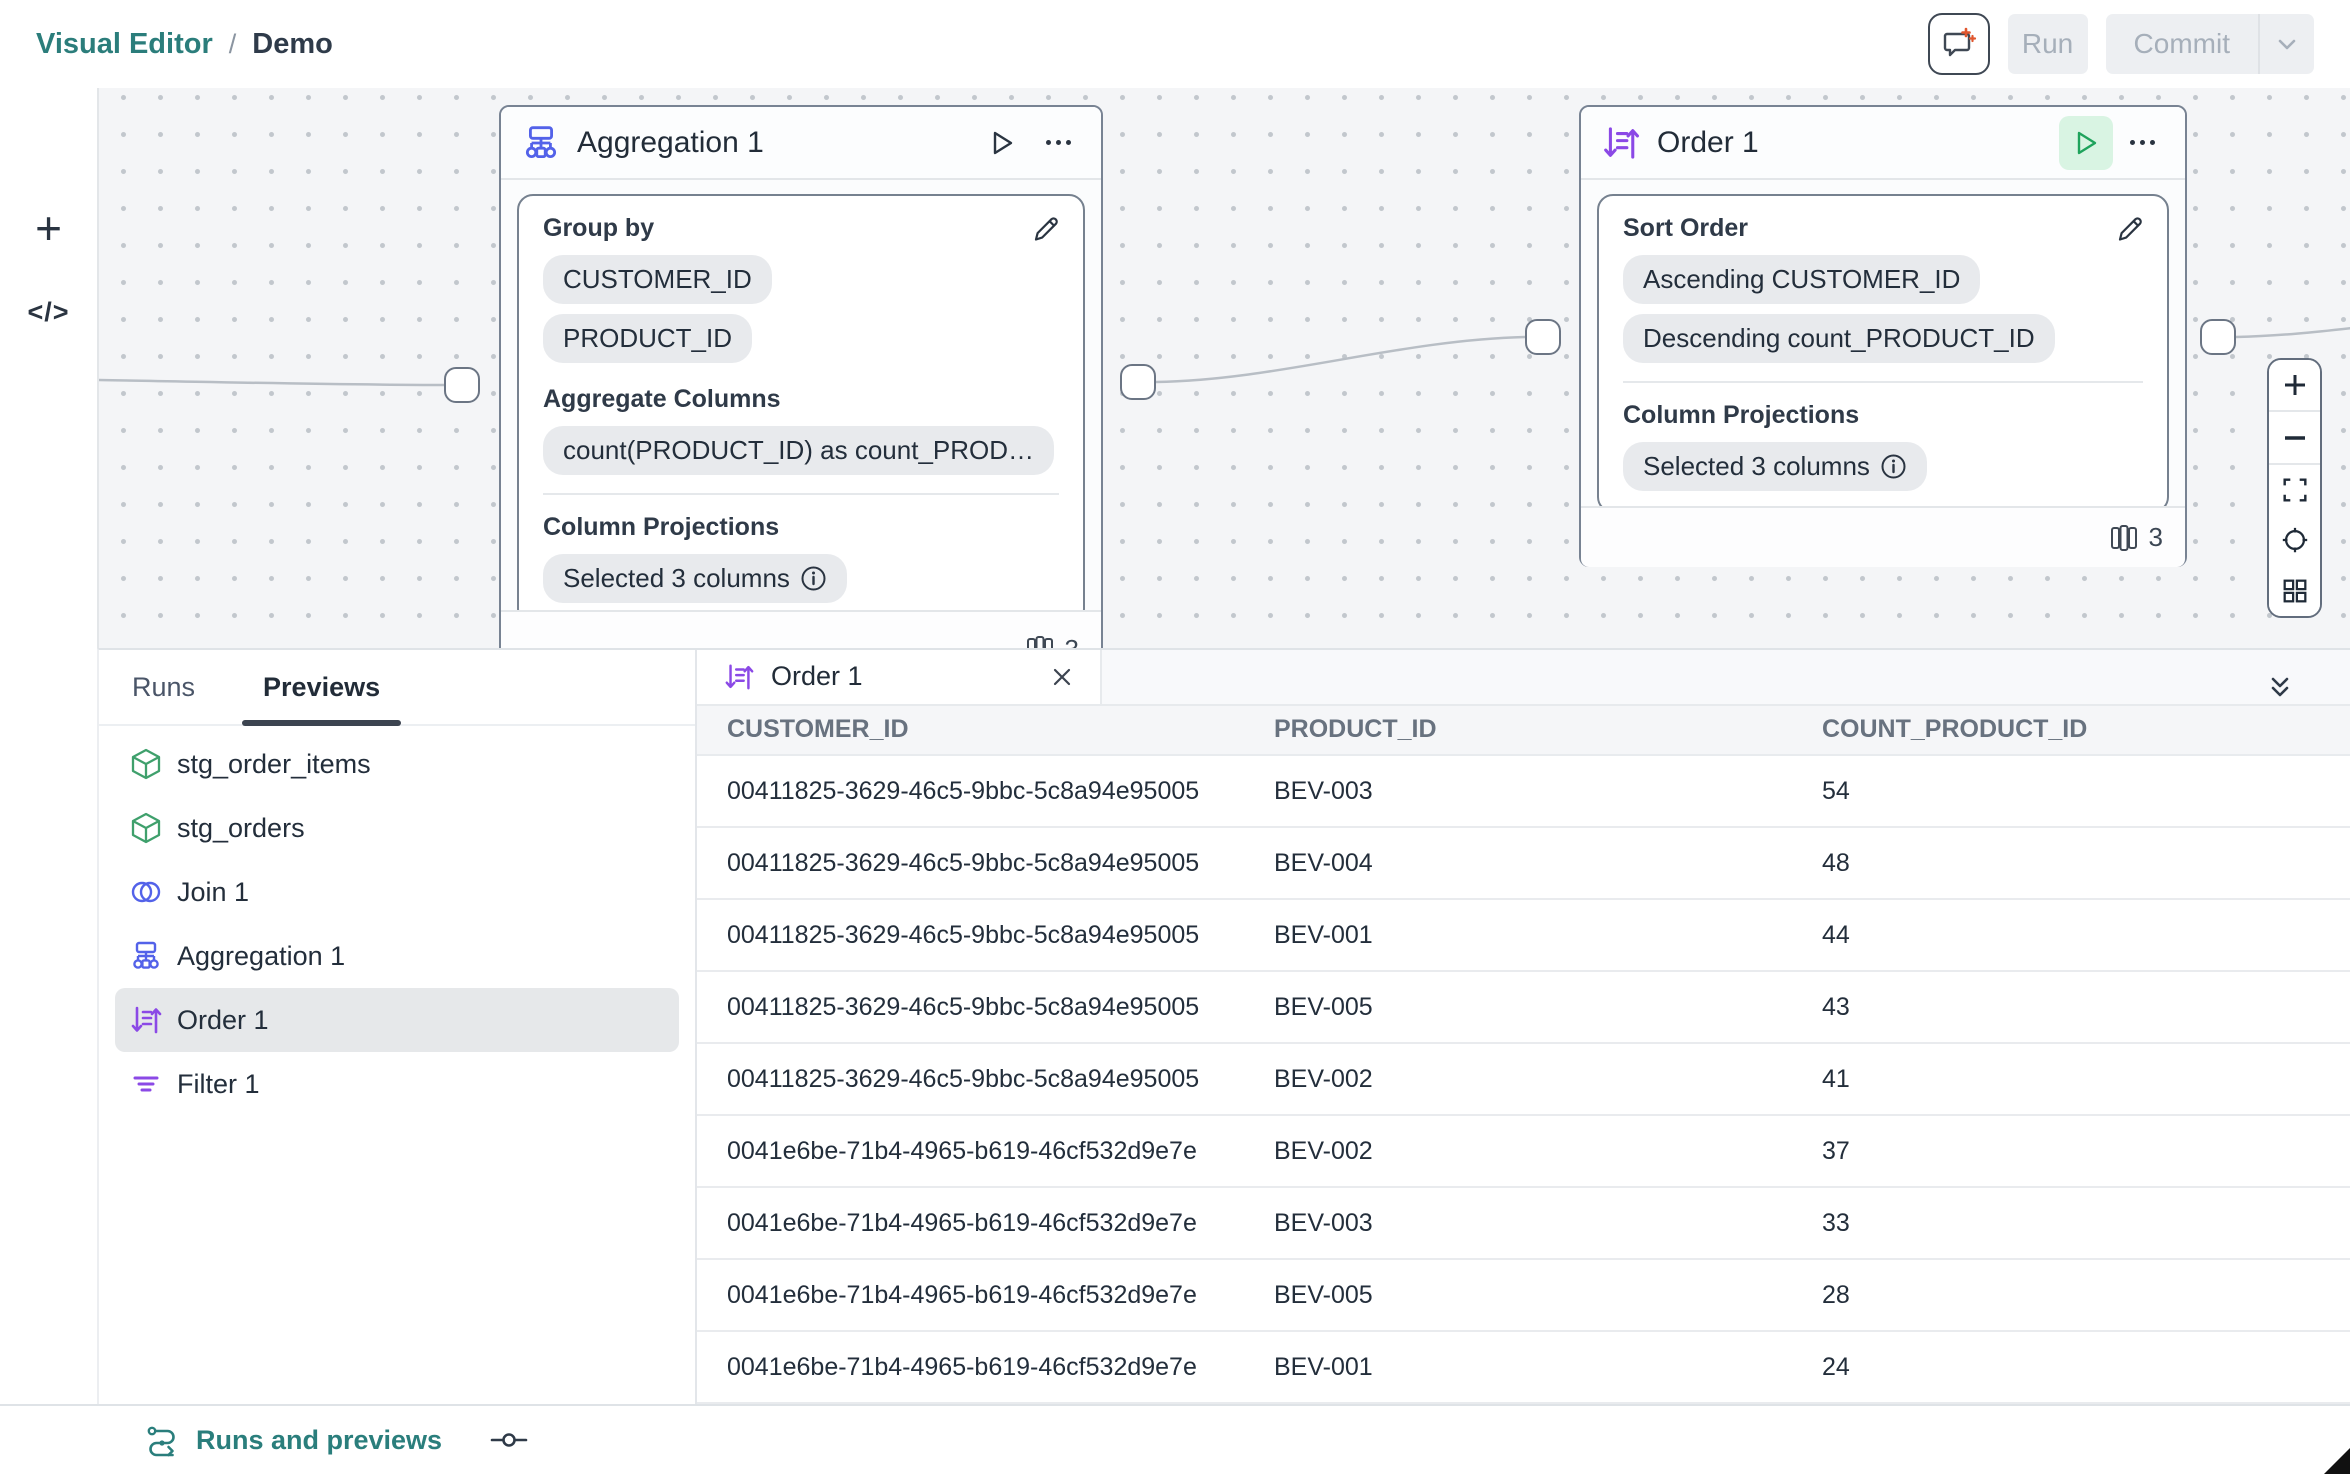 The image size is (2350, 1474). Describe the element at coordinates (162, 1440) in the screenshot. I see `runs-previews-route-icon` at that location.